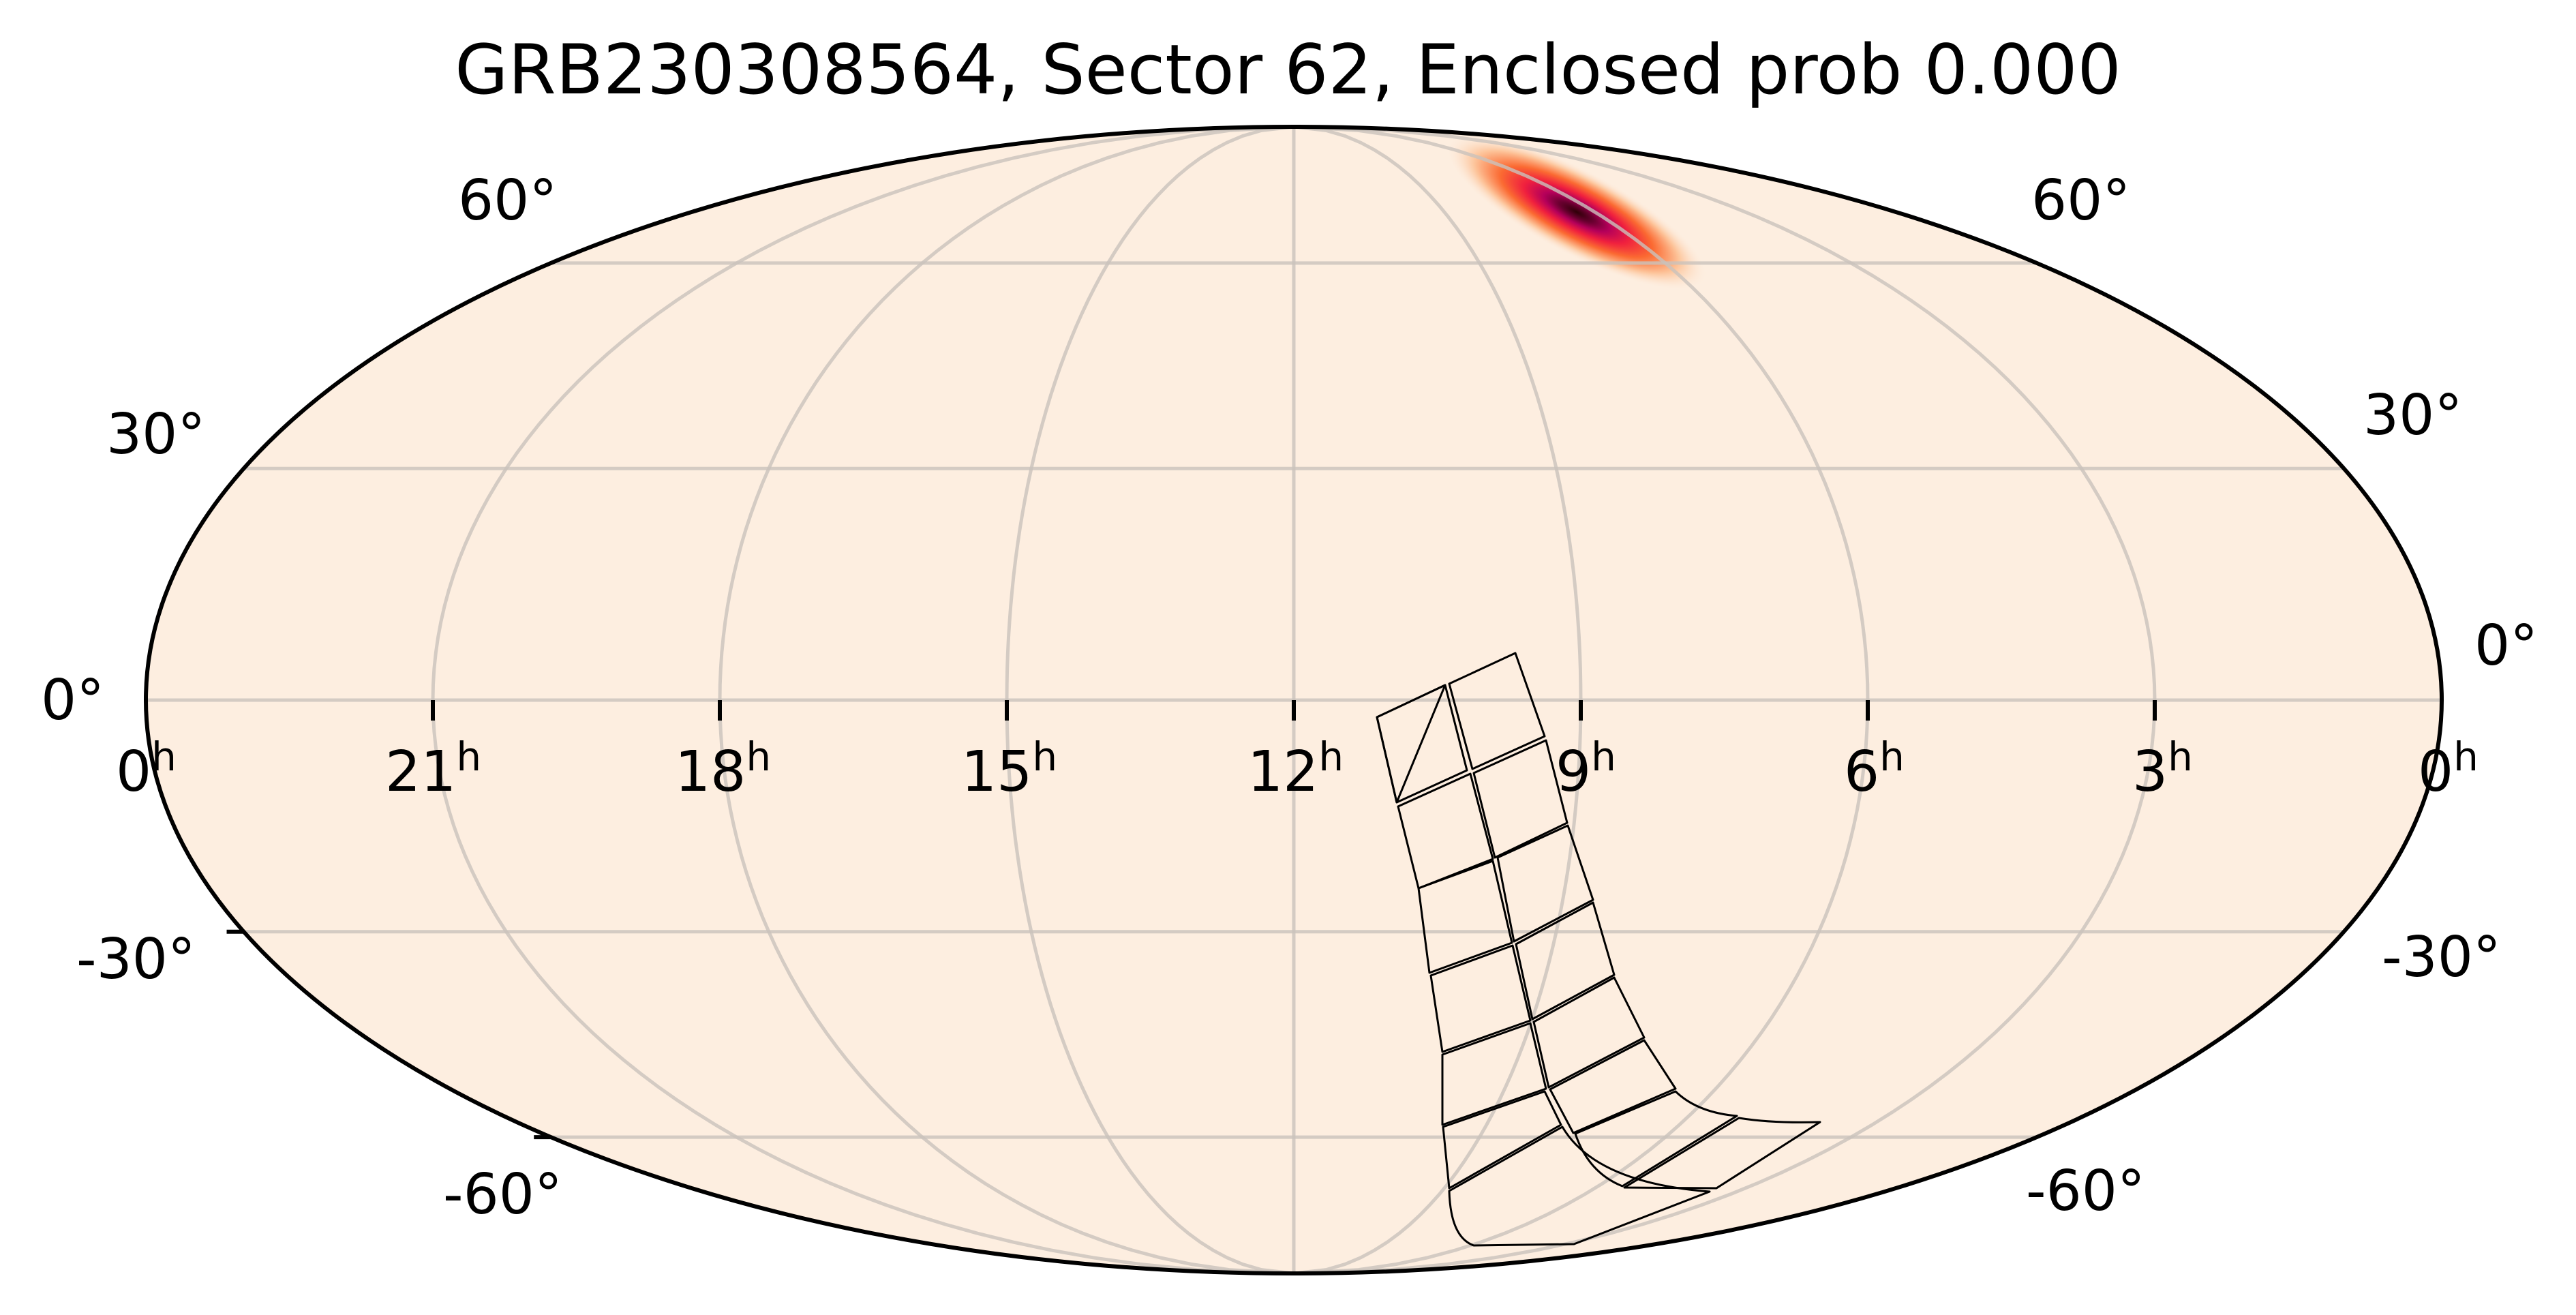  I want to click on probability-blob, so click(1577, 212).